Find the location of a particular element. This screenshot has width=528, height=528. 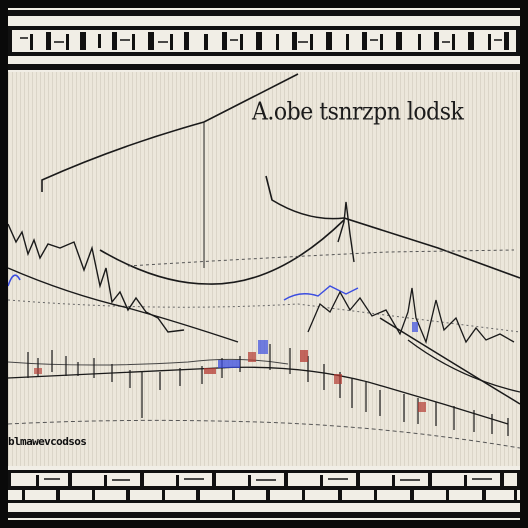

middle-arc-line is located at coordinates (392, 227).